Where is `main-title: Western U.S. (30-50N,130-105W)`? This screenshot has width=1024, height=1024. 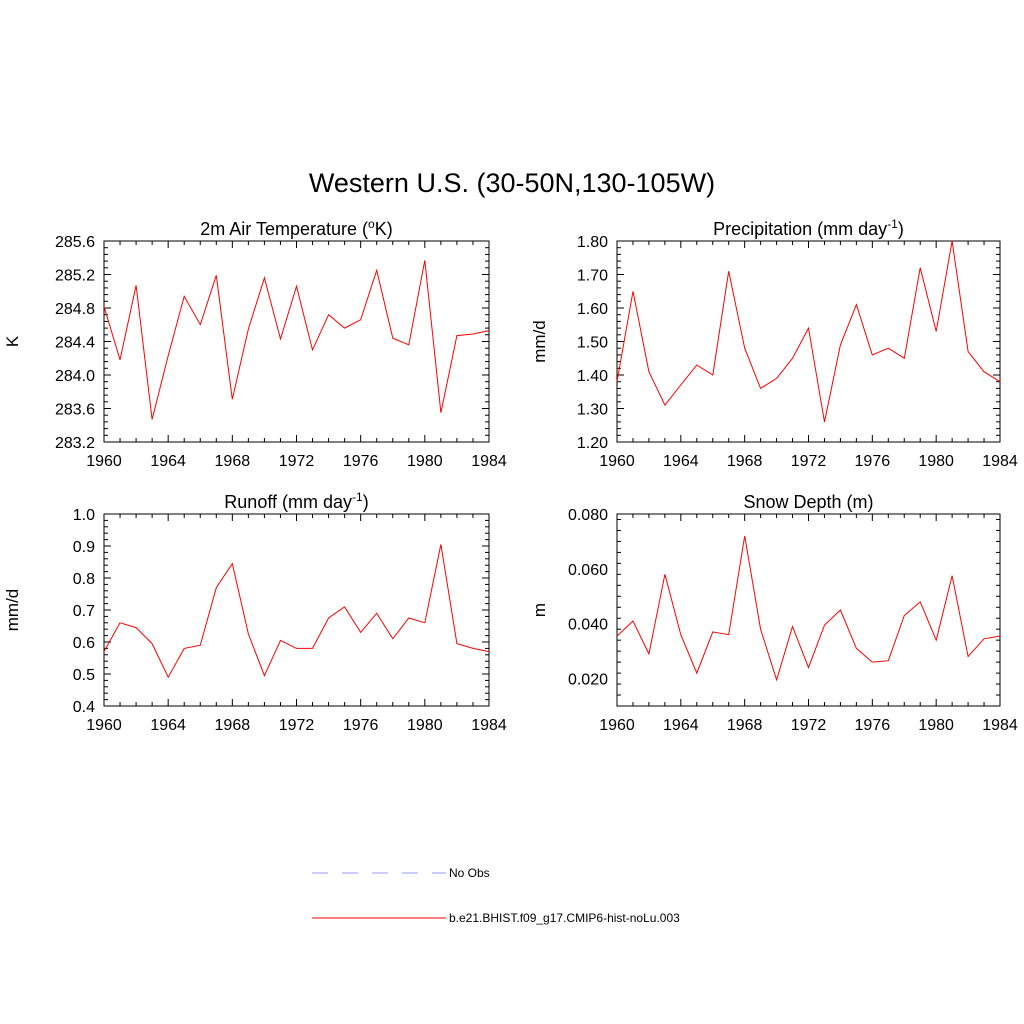
main-title: Western U.S. (30-50N,130-105W) is located at coordinates (512, 183).